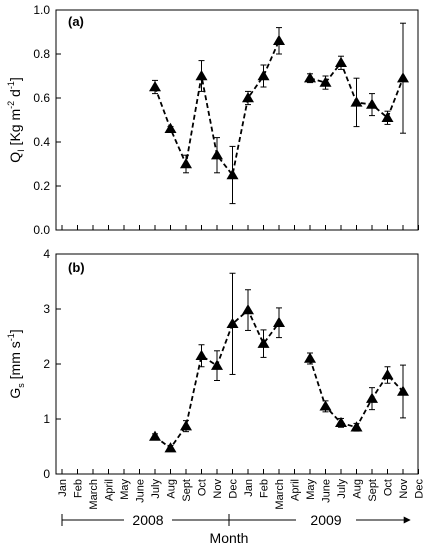  What do you see at coordinates (46, 364) in the screenshot?
I see `panel-b-ytick-label: 2` at bounding box center [46, 364].